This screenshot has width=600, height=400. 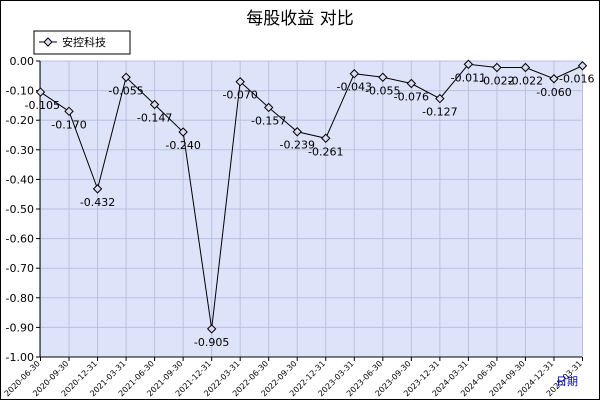 What do you see at coordinates (20, 298) in the screenshot?
I see `y-tick-label: -0.80` at bounding box center [20, 298].